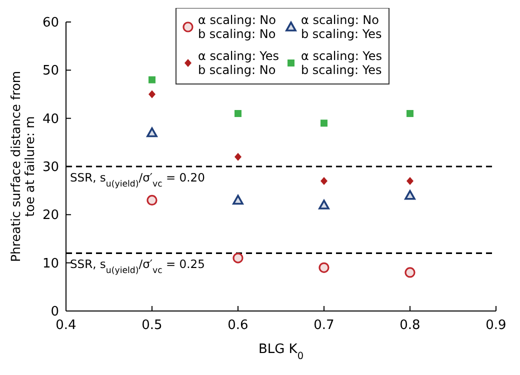 This screenshot has width=520, height=375. What do you see at coordinates (54, 312) in the screenshot?
I see `y-tick-label: 0` at bounding box center [54, 312].